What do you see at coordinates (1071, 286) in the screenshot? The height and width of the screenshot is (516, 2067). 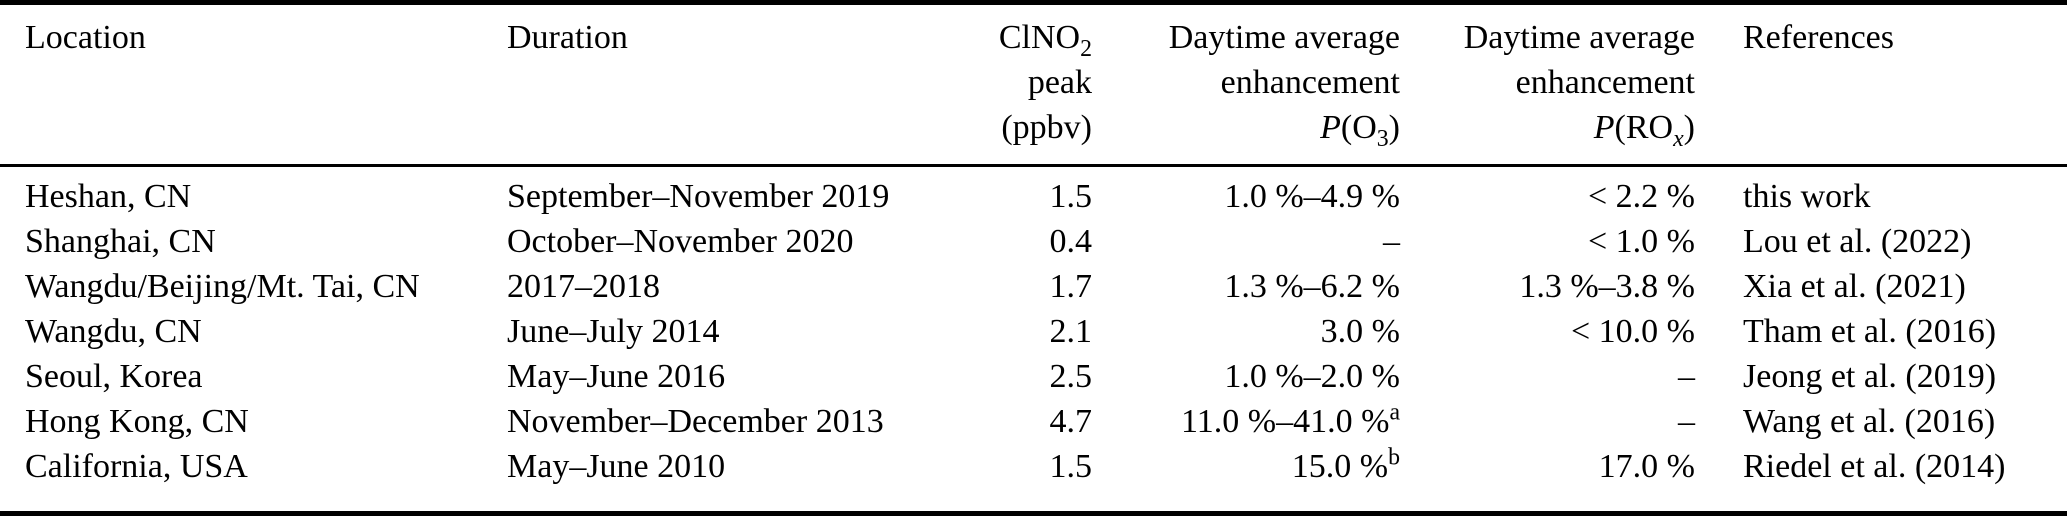 I see `cell-clno2-peak: 1.7` at bounding box center [1071, 286].